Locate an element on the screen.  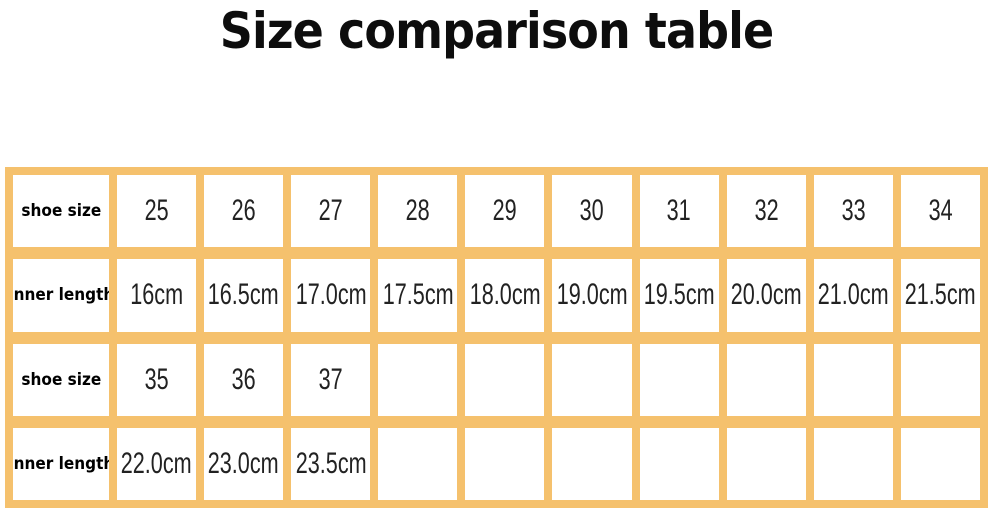
cell-value: 23.0cm is located at coordinates (244, 463).